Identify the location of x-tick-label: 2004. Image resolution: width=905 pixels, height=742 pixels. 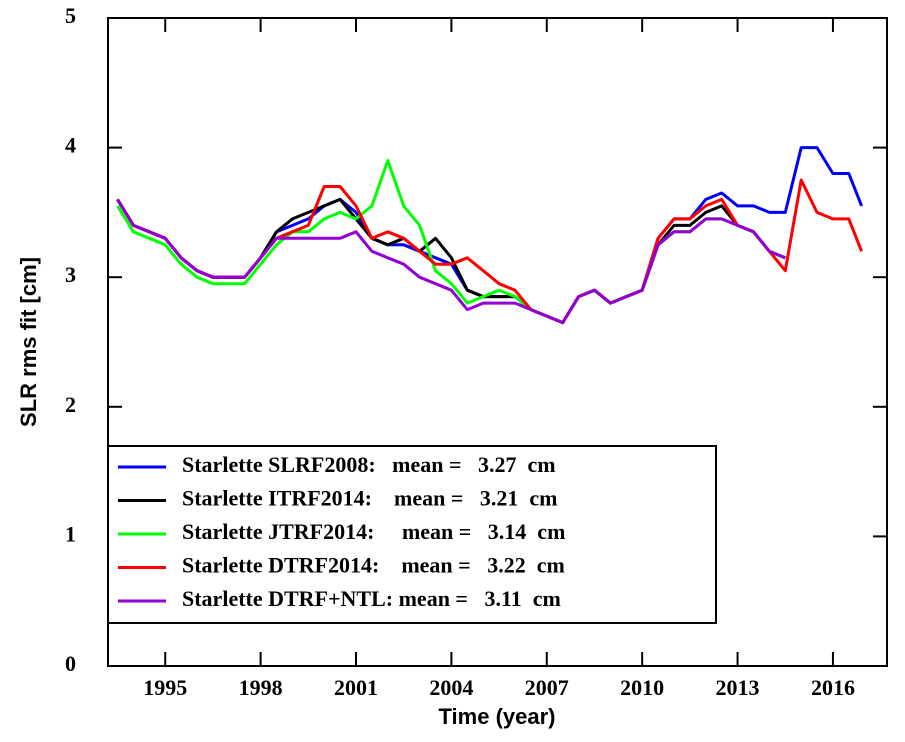
(451, 687).